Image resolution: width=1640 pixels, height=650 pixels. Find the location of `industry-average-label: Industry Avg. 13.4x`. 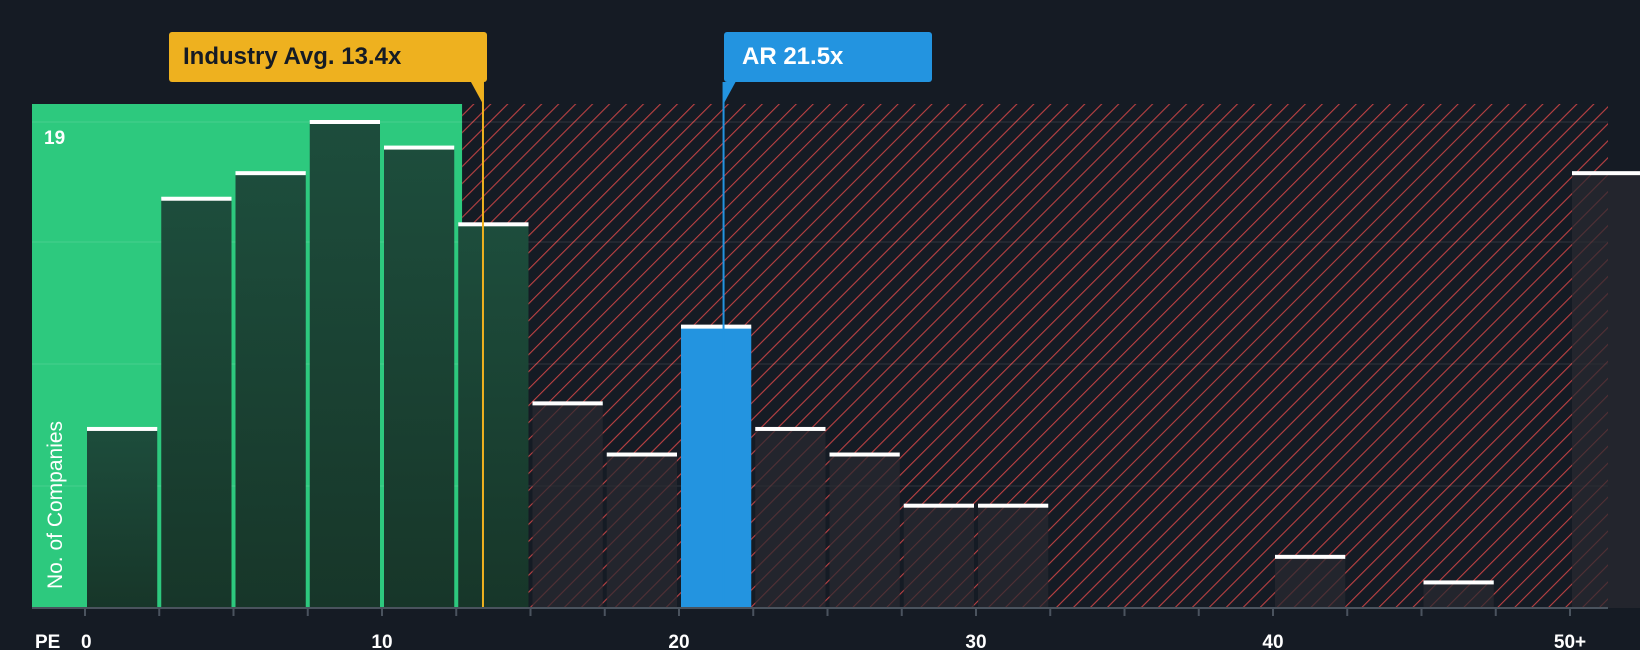

industry-average-label: Industry Avg. 13.4x is located at coordinates (292, 56).